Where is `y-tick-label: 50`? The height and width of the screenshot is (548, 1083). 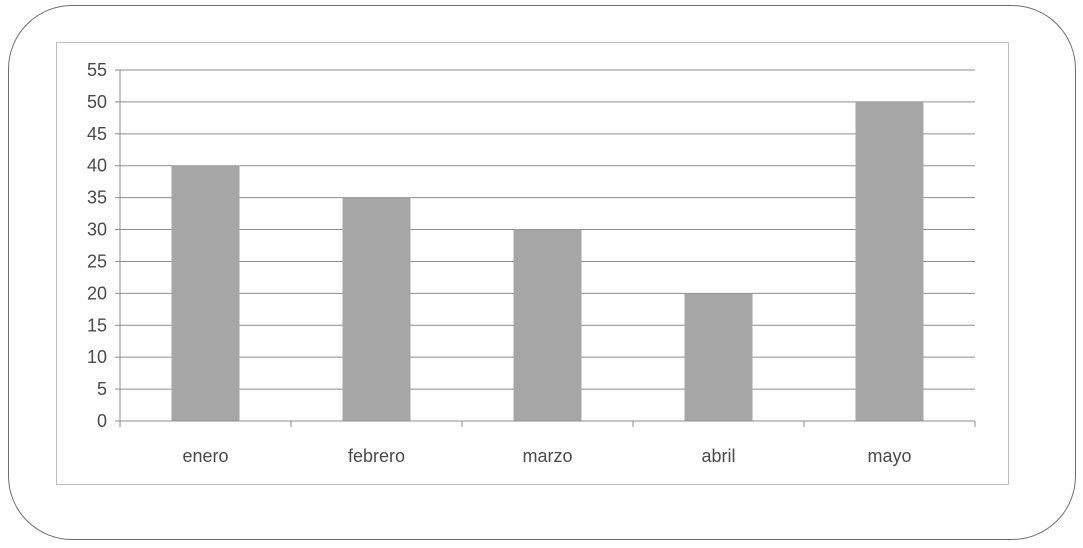
y-tick-label: 50 is located at coordinates (97, 102).